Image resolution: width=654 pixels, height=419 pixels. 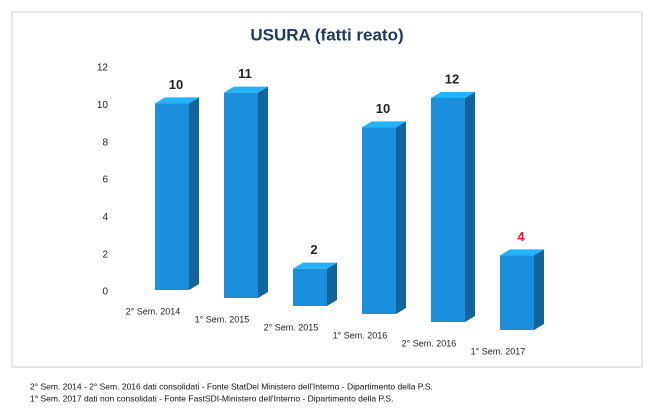 What do you see at coordinates (105, 254) in the screenshot?
I see `y-tick-label: 2` at bounding box center [105, 254].